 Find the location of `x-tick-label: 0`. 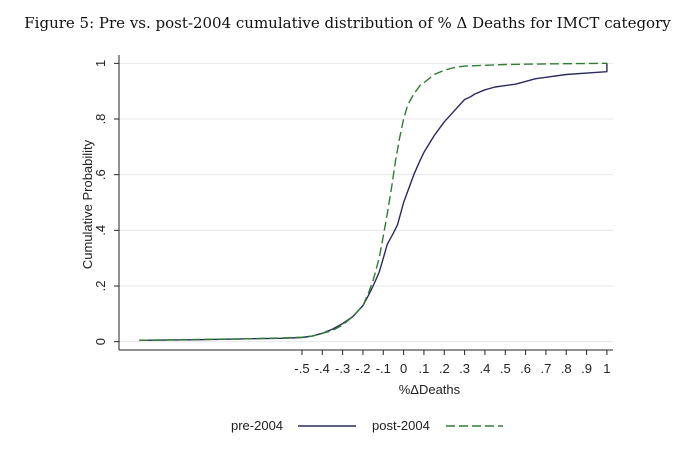

x-tick-label: 0 is located at coordinates (403, 368).